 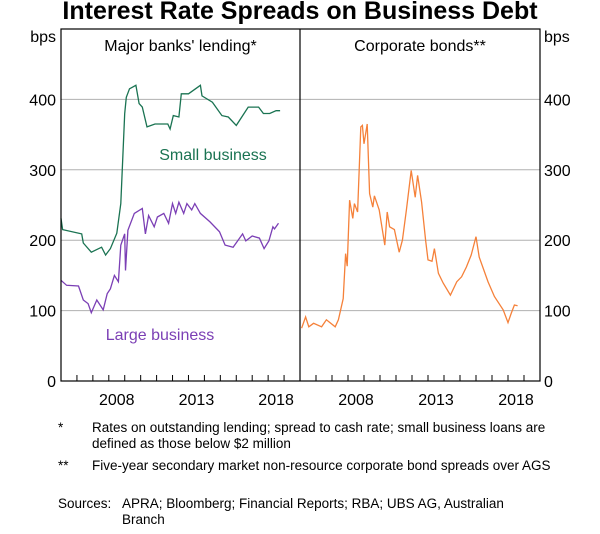 What do you see at coordinates (51, 382) in the screenshot?
I see `y-tick-label-left: 0` at bounding box center [51, 382].